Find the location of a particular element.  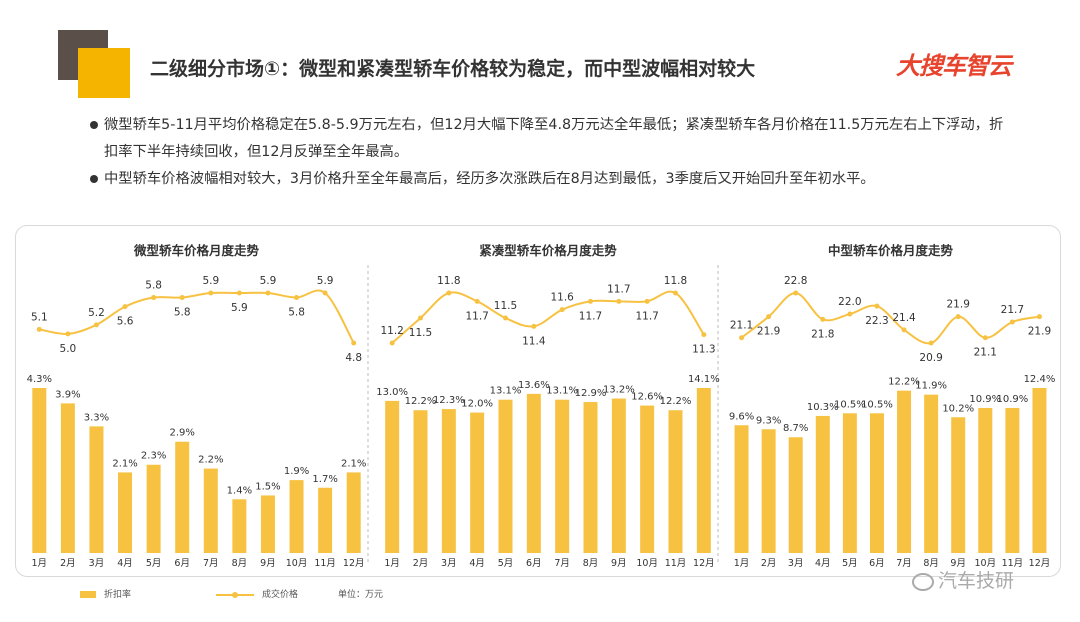

page-title: 二级细分市场①：微型和紧凑型轿车价格较为稳定，而中型波幅相对较大 is located at coordinates (453, 69).